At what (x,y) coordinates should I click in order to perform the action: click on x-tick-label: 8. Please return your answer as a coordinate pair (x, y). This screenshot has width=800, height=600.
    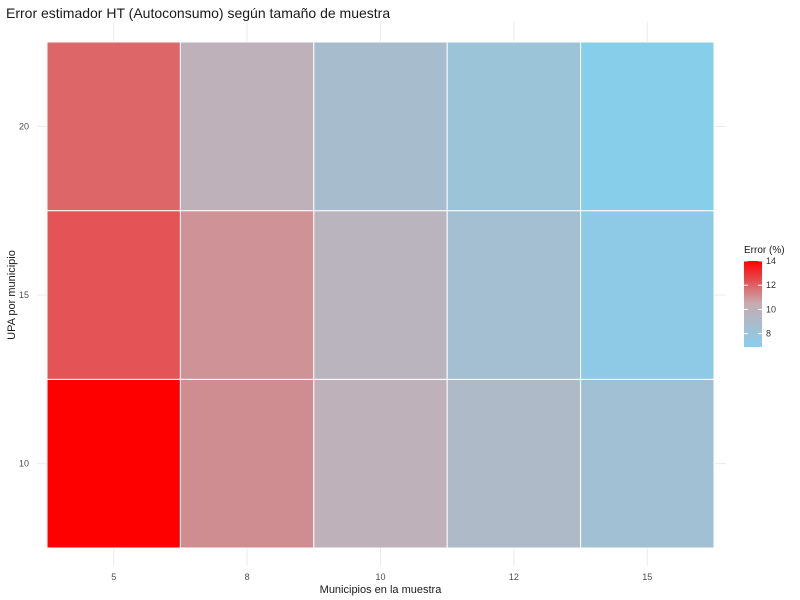
    Looking at the image, I should click on (247, 577).